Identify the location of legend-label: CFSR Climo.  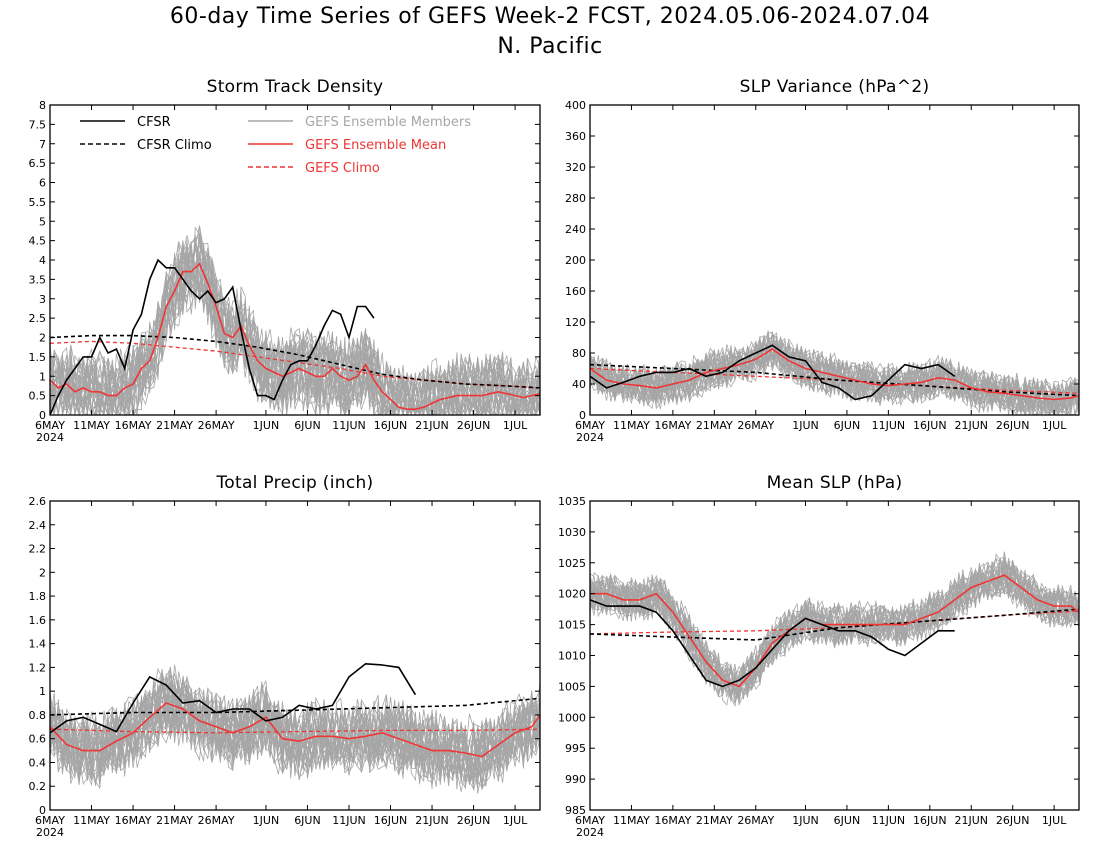
(174, 145).